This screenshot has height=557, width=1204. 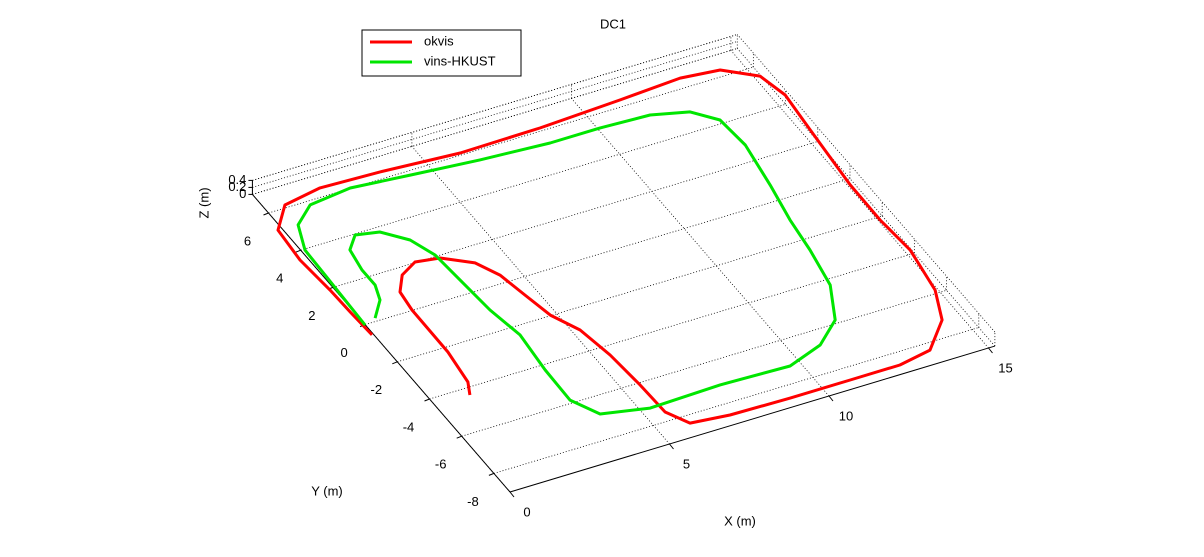 I want to click on y-tick-label: -2, so click(x=377, y=389).